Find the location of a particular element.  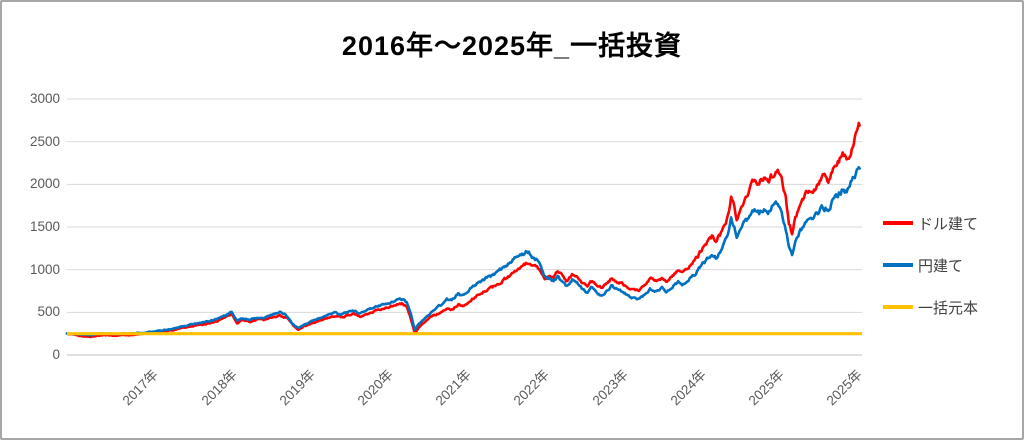

legend: ドル建て 円建て 一括元本 is located at coordinates (930, 265).